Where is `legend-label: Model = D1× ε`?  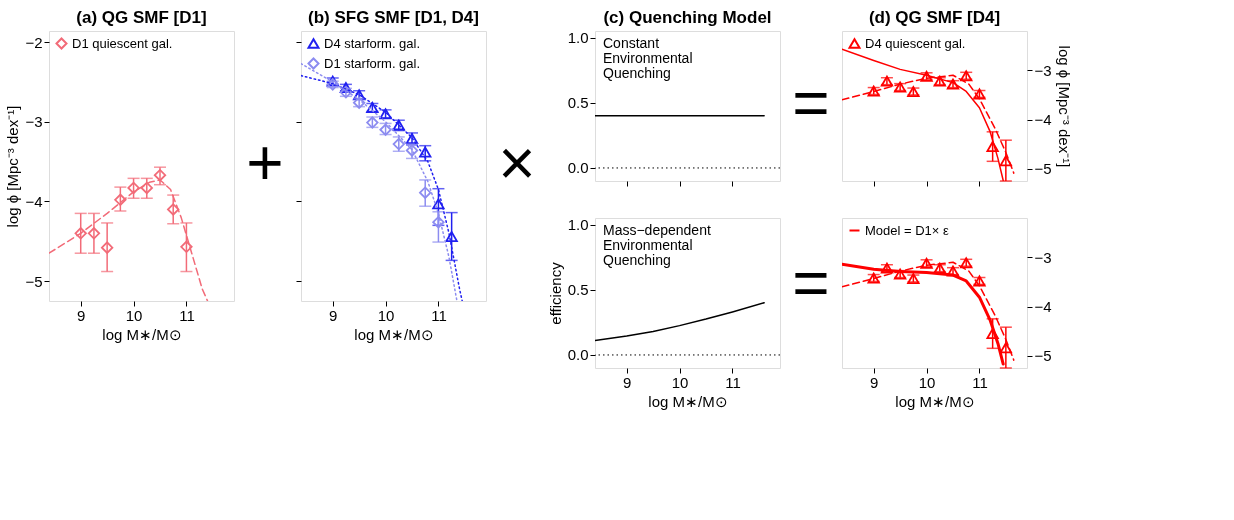
legend-label: Model = D1× ε is located at coordinates (907, 230).